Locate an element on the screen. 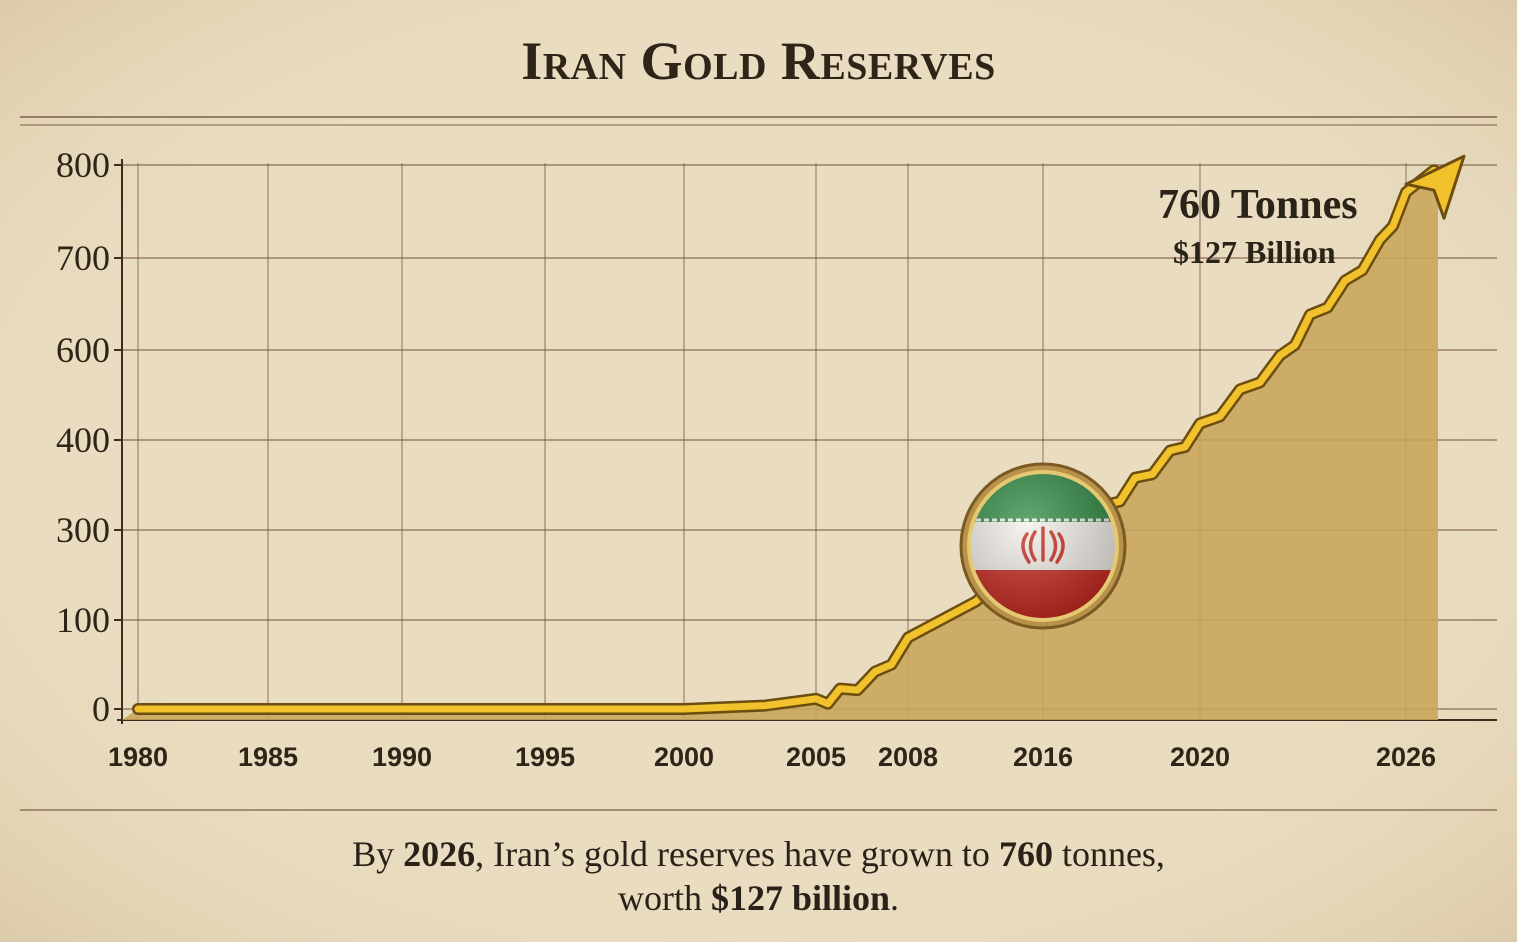 This screenshot has width=1517, height=942. x-tick-label: 2020 is located at coordinates (1200, 757).